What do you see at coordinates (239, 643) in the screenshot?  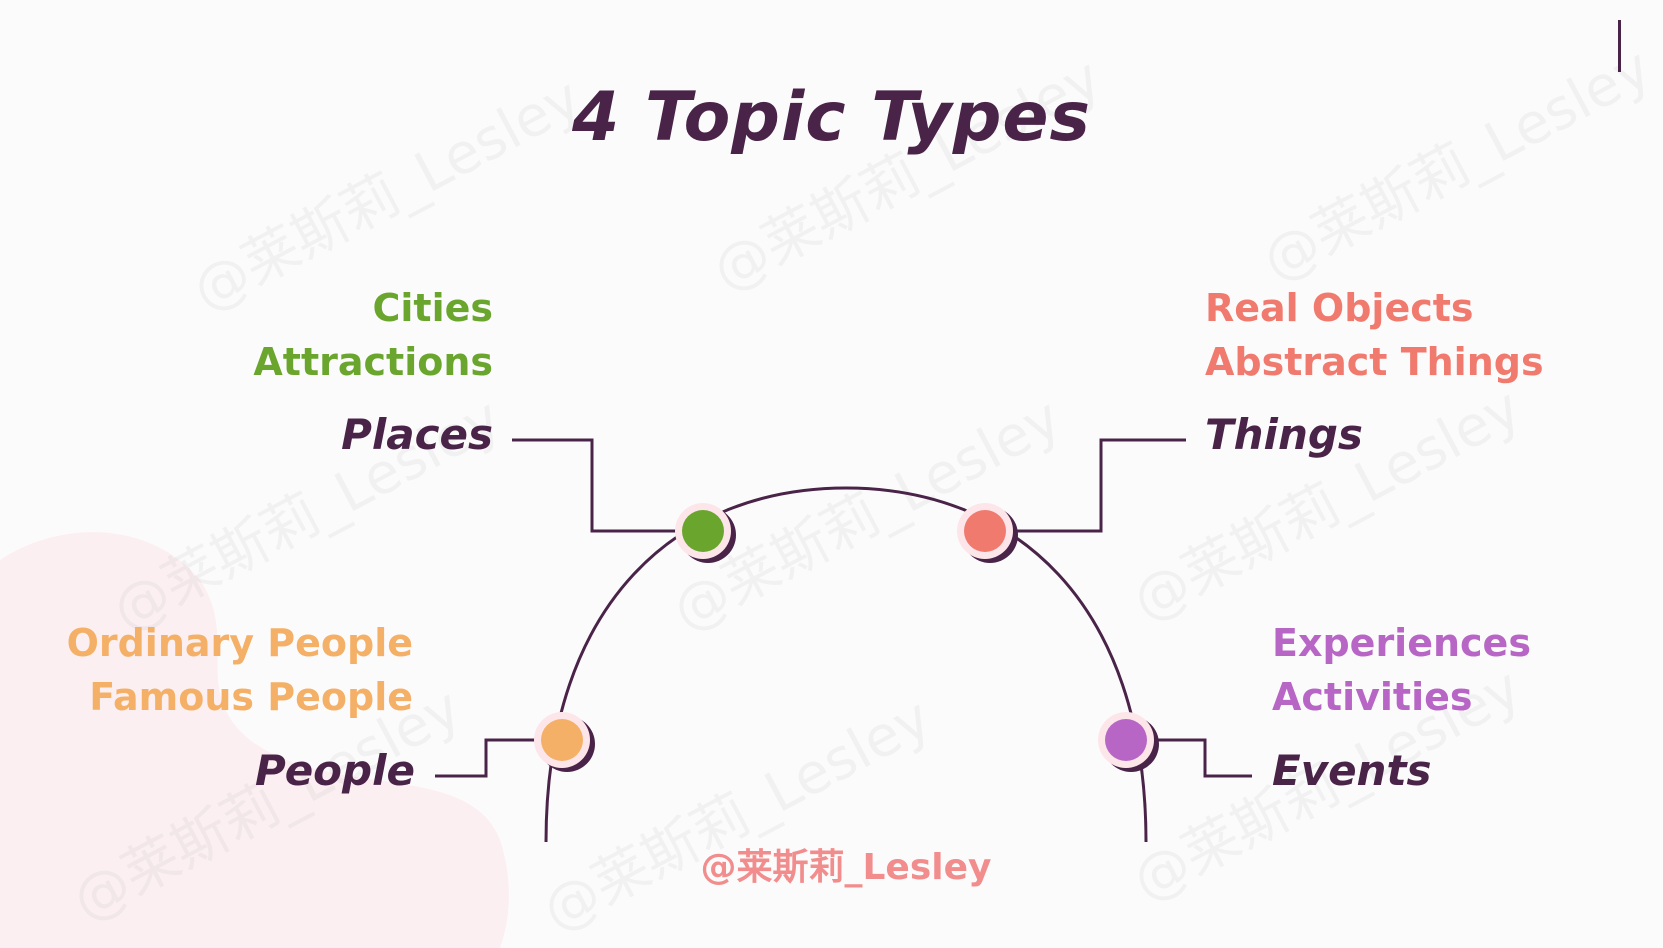 I see `people-item: Ordinary People` at bounding box center [239, 643].